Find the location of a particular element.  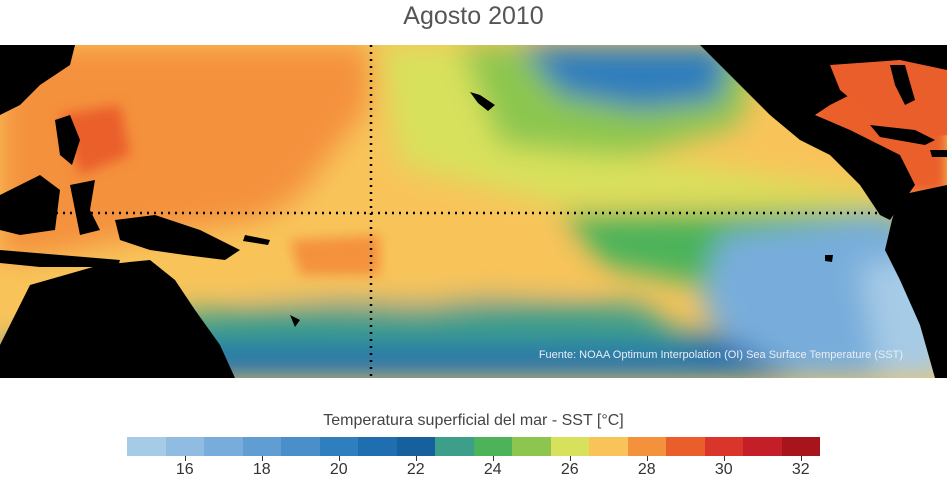

colorbar-tick-label: 22 is located at coordinates (415, 469).